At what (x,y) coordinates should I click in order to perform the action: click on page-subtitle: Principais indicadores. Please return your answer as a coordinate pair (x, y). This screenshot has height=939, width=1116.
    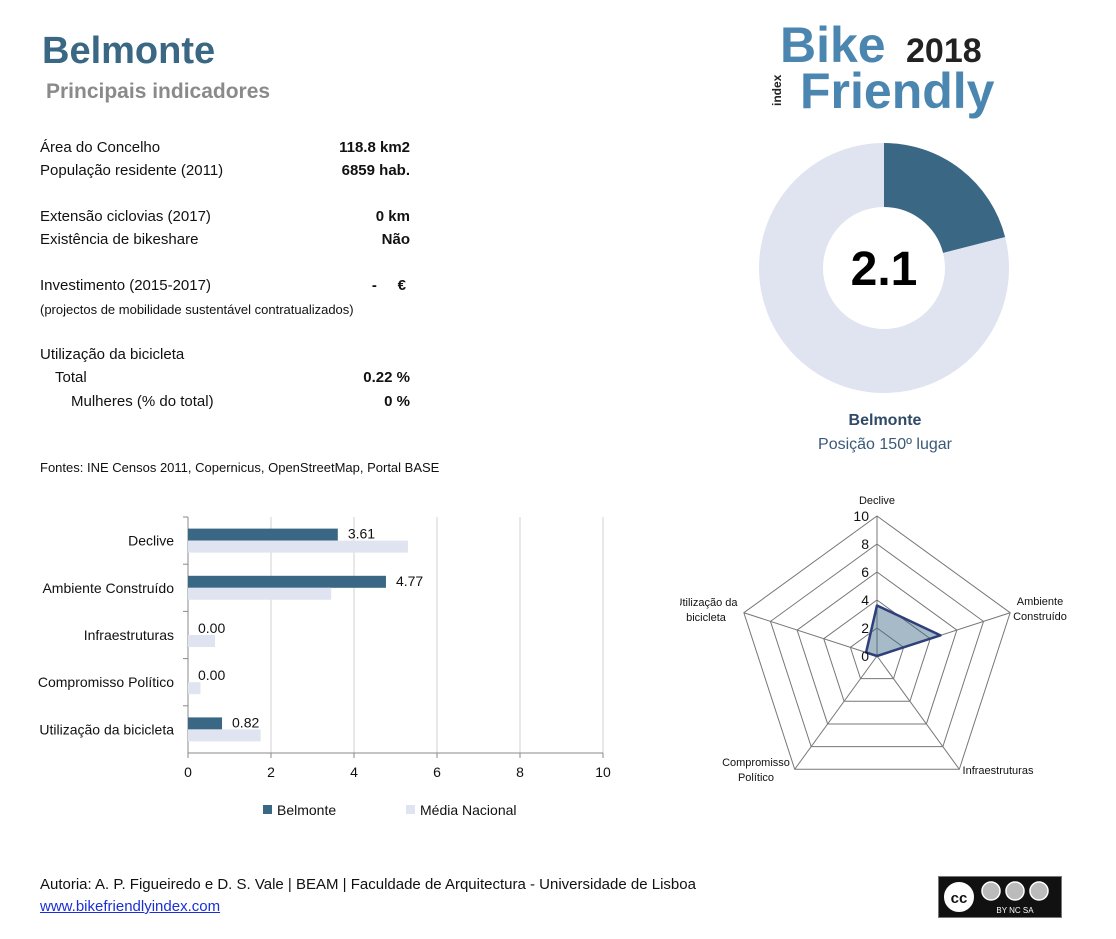
    Looking at the image, I should click on (158, 91).